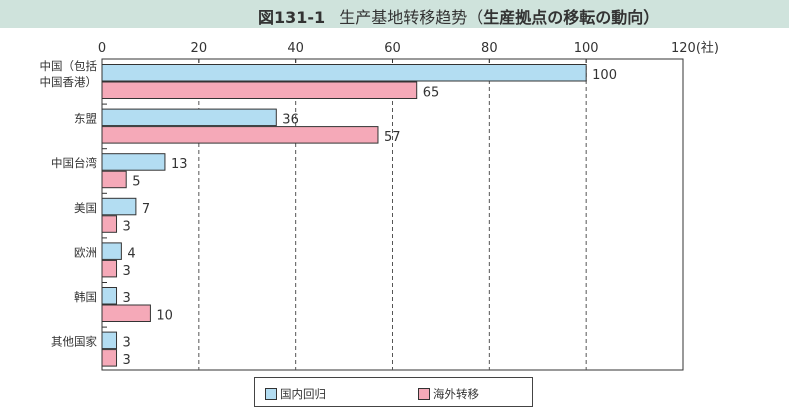  I want to click on category-label: 东盟, so click(85, 119).